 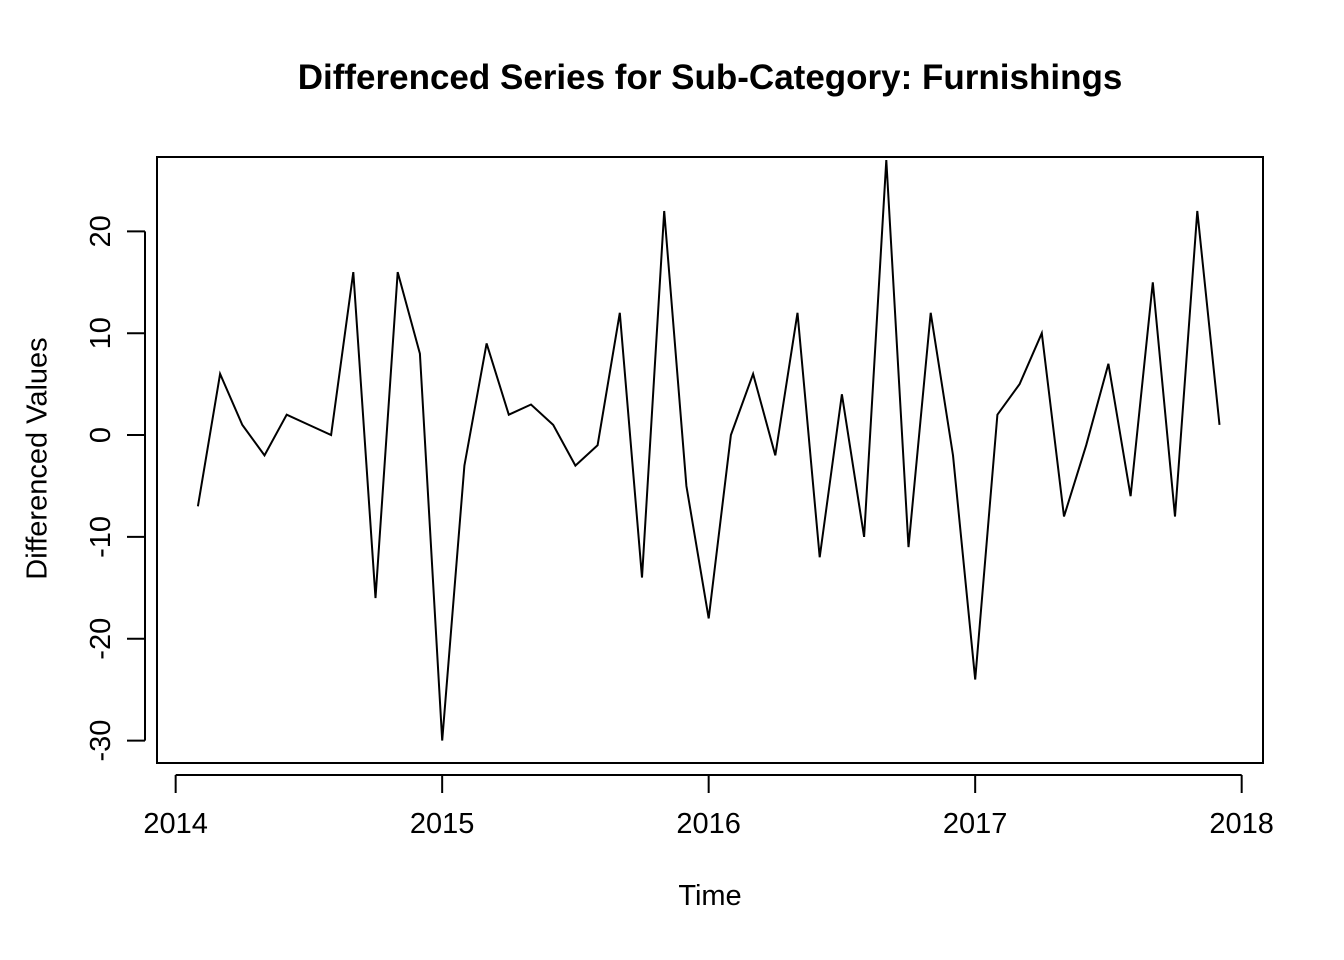 What do you see at coordinates (975, 824) in the screenshot?
I see `x-tick-label: 2017` at bounding box center [975, 824].